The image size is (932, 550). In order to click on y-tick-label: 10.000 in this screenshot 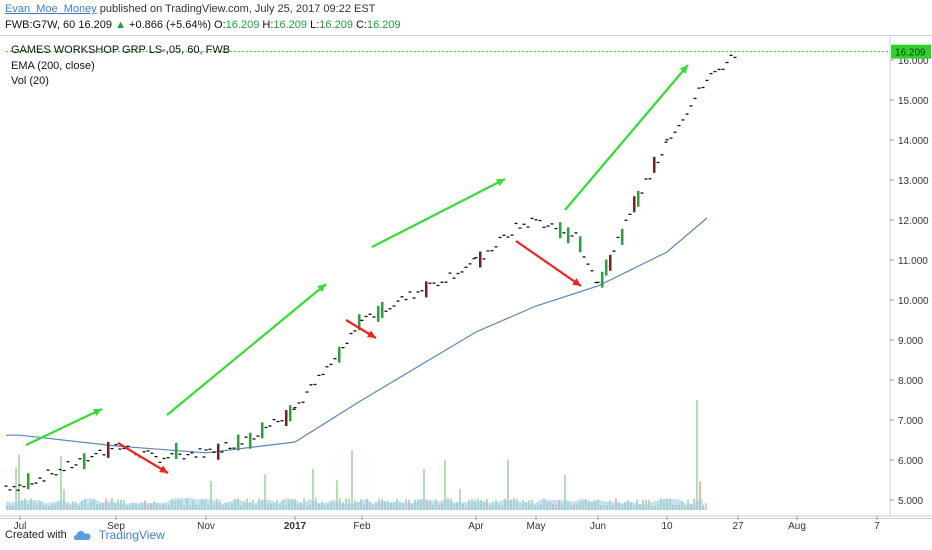, I will do `click(913, 301)`.